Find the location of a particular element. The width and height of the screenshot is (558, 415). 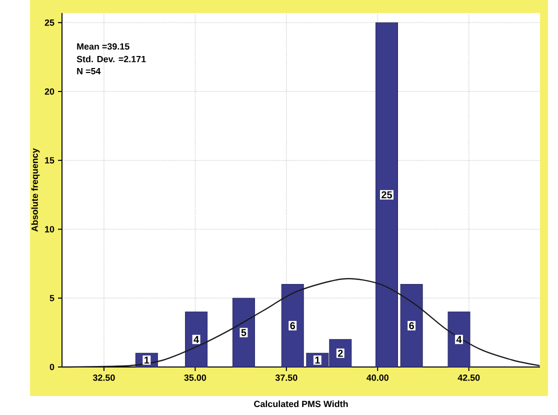

y-axis-title: Absolute frequency is located at coordinates (35, 190).